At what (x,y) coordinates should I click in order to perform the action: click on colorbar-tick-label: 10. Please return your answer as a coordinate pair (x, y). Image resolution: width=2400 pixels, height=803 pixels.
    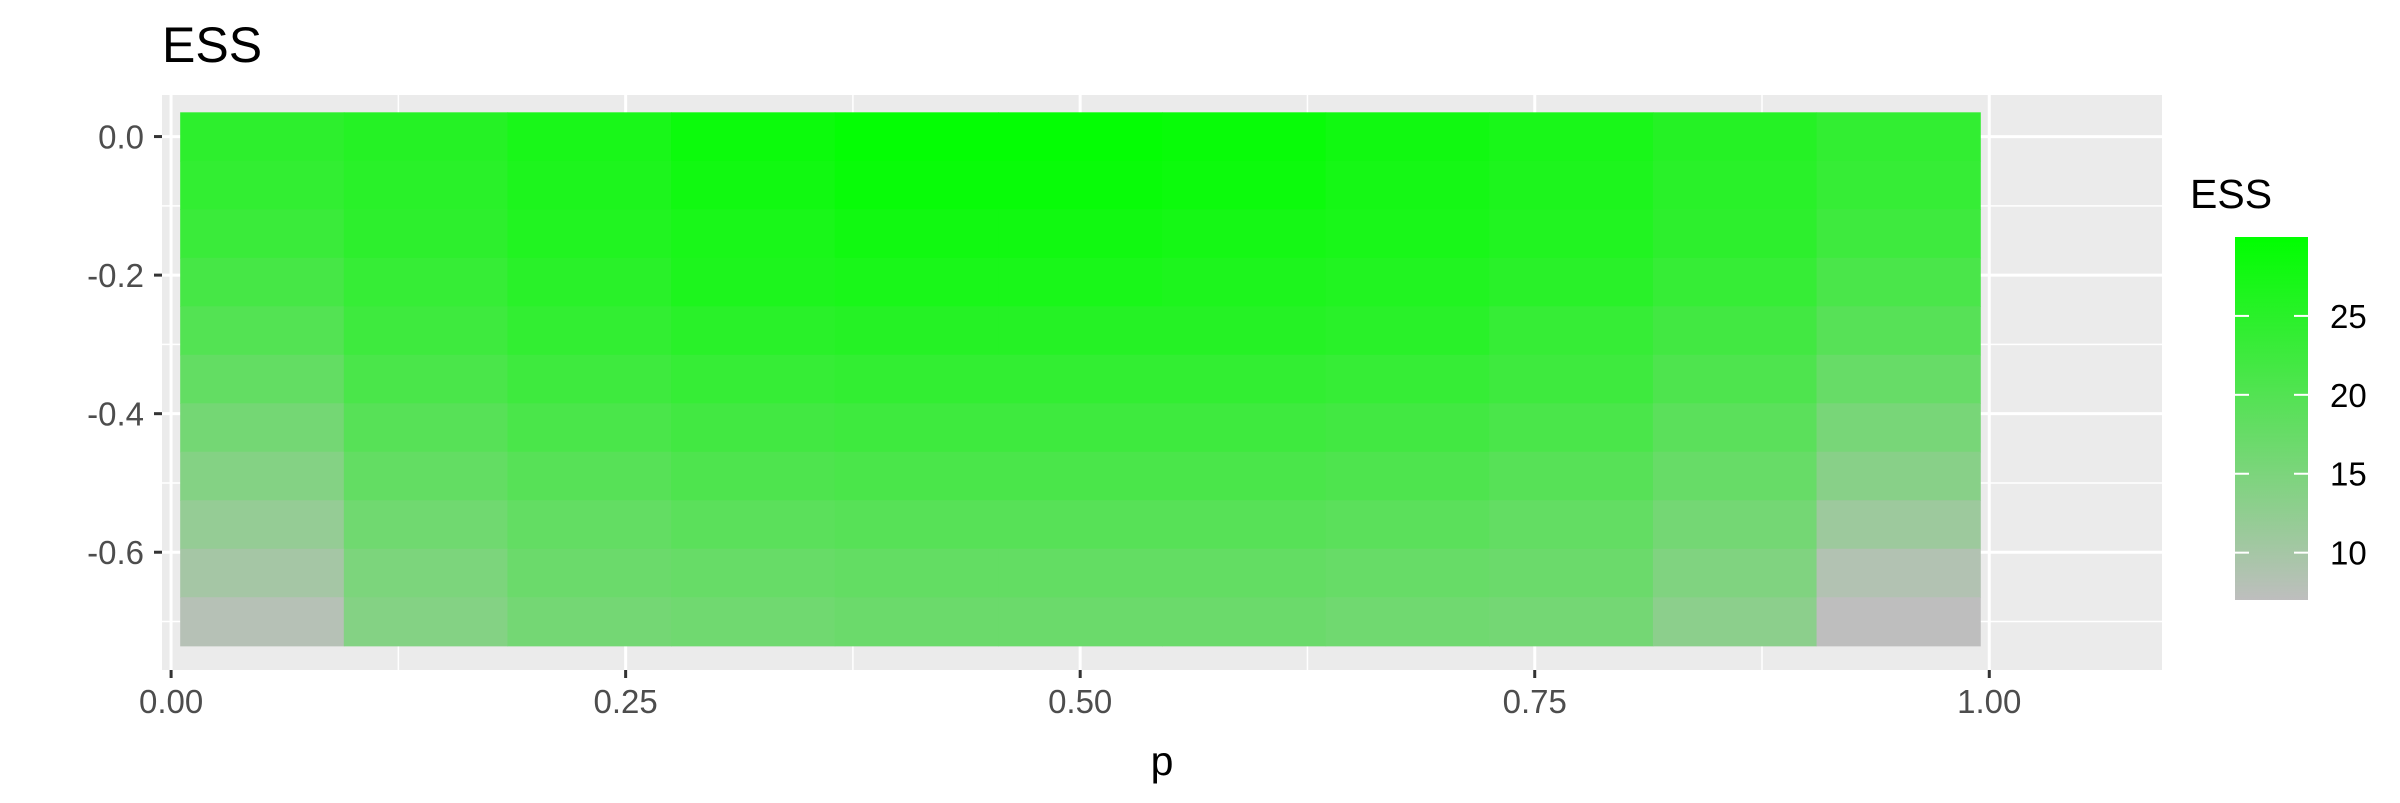
    Looking at the image, I should click on (2348, 553).